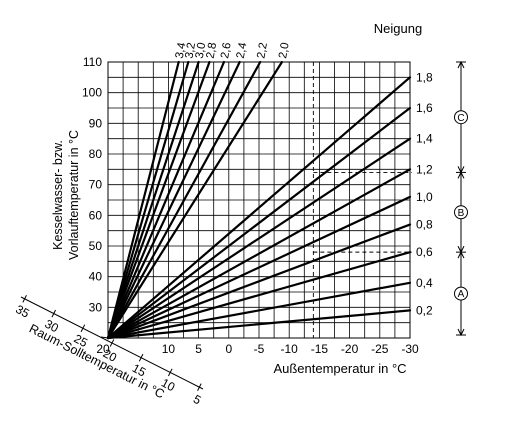 The image size is (507, 421). I want to click on slope-label: 2,2, so click(262, 51).